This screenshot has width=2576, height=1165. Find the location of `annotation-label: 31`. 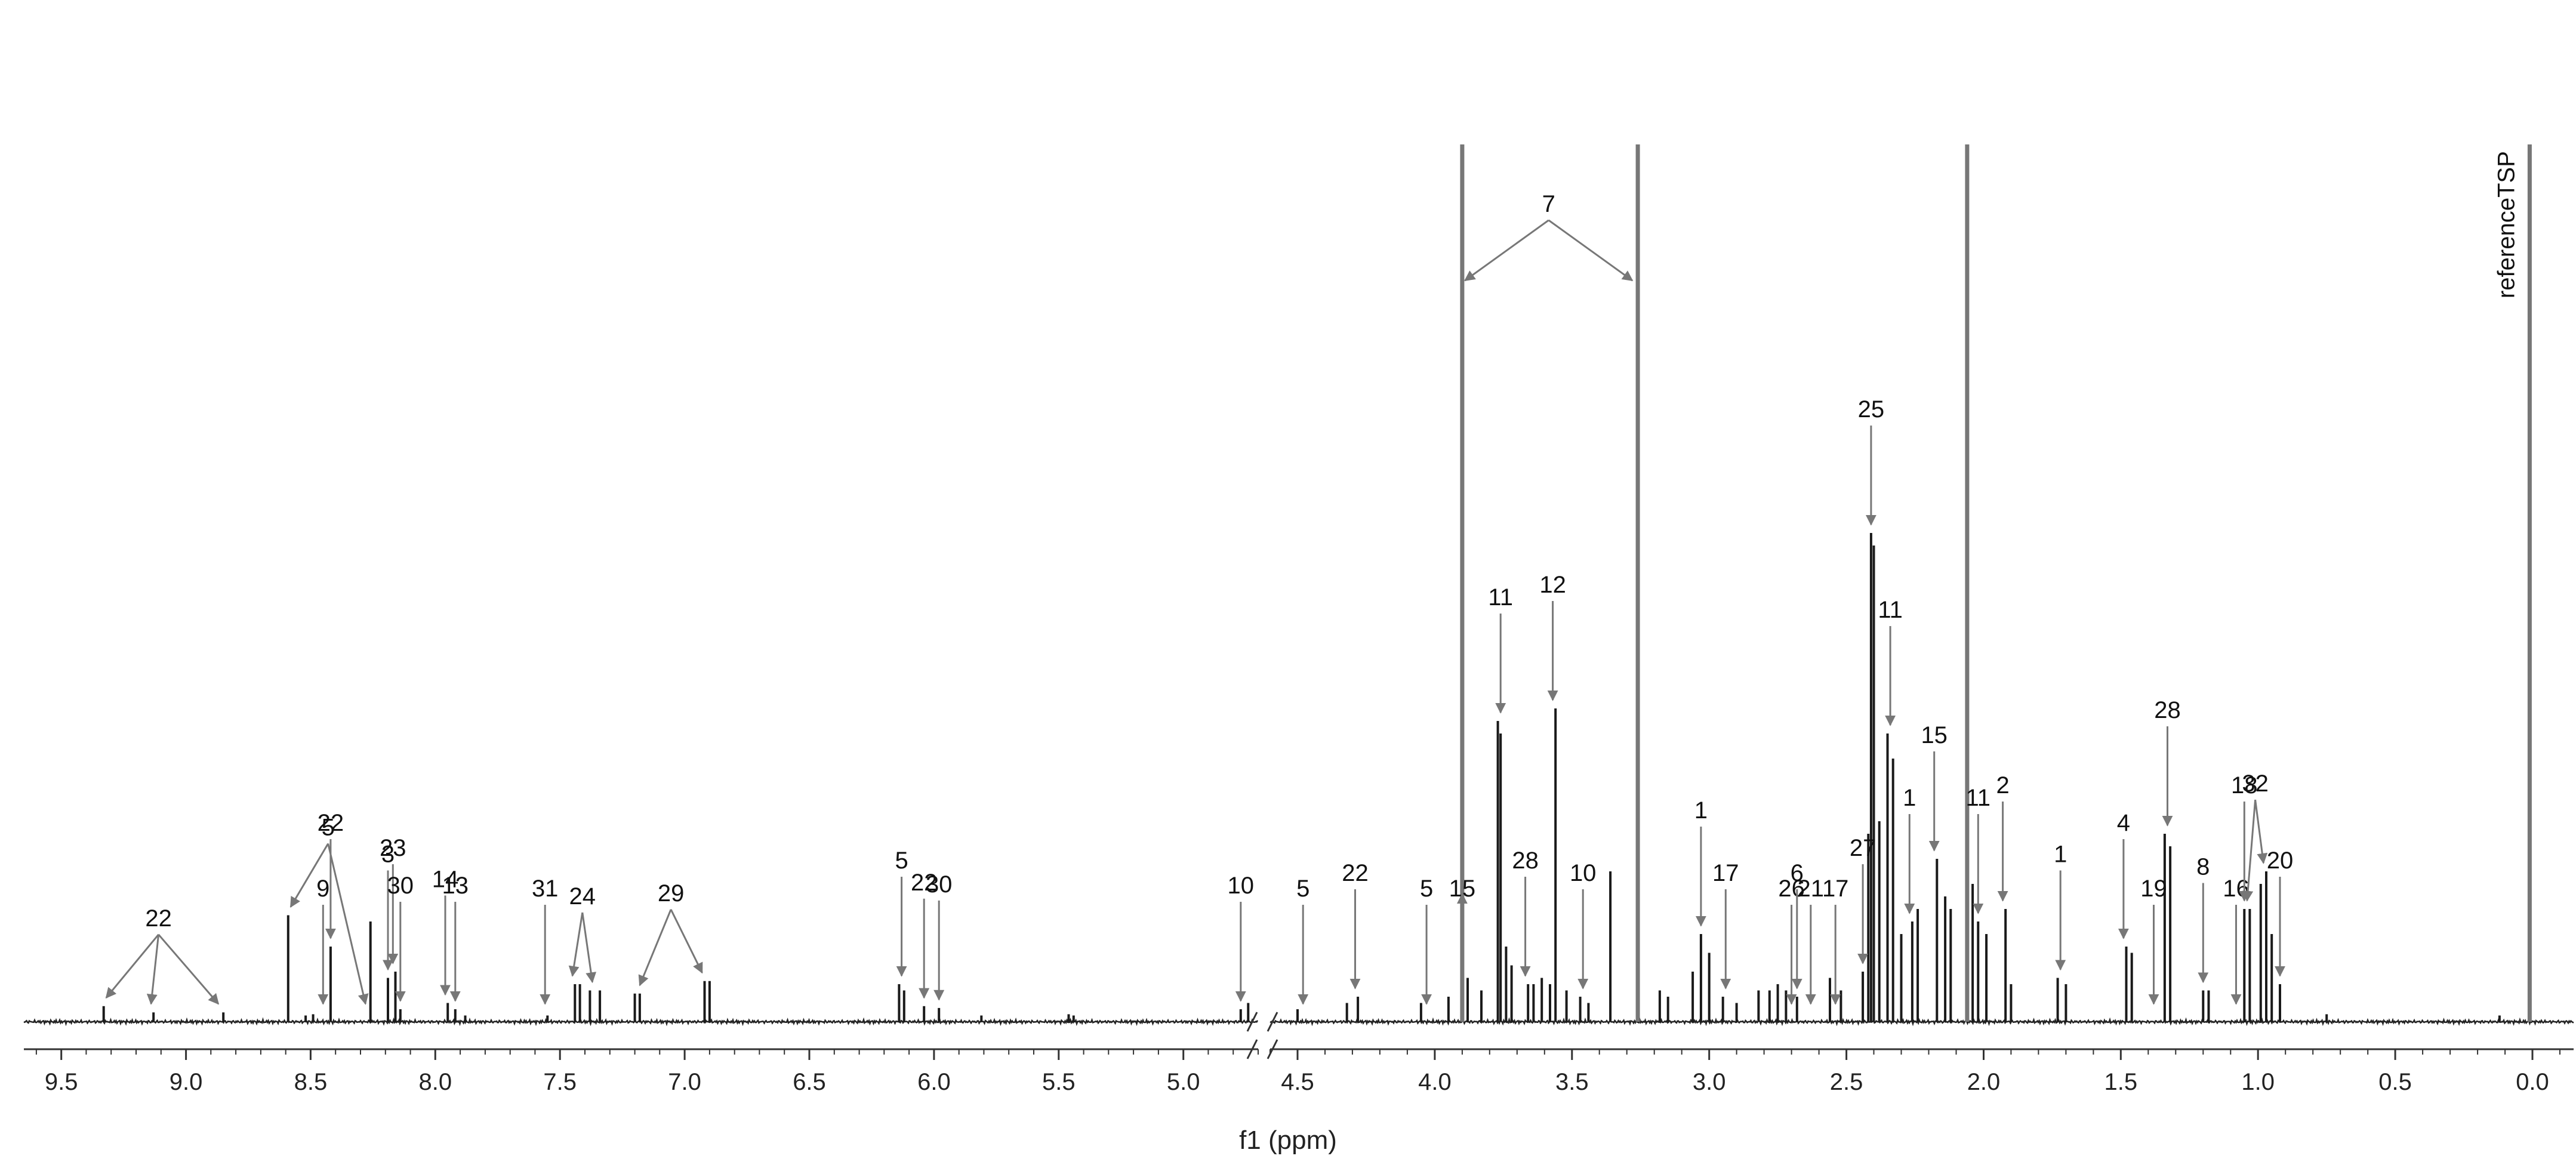

annotation-label: 31 is located at coordinates (545, 889).